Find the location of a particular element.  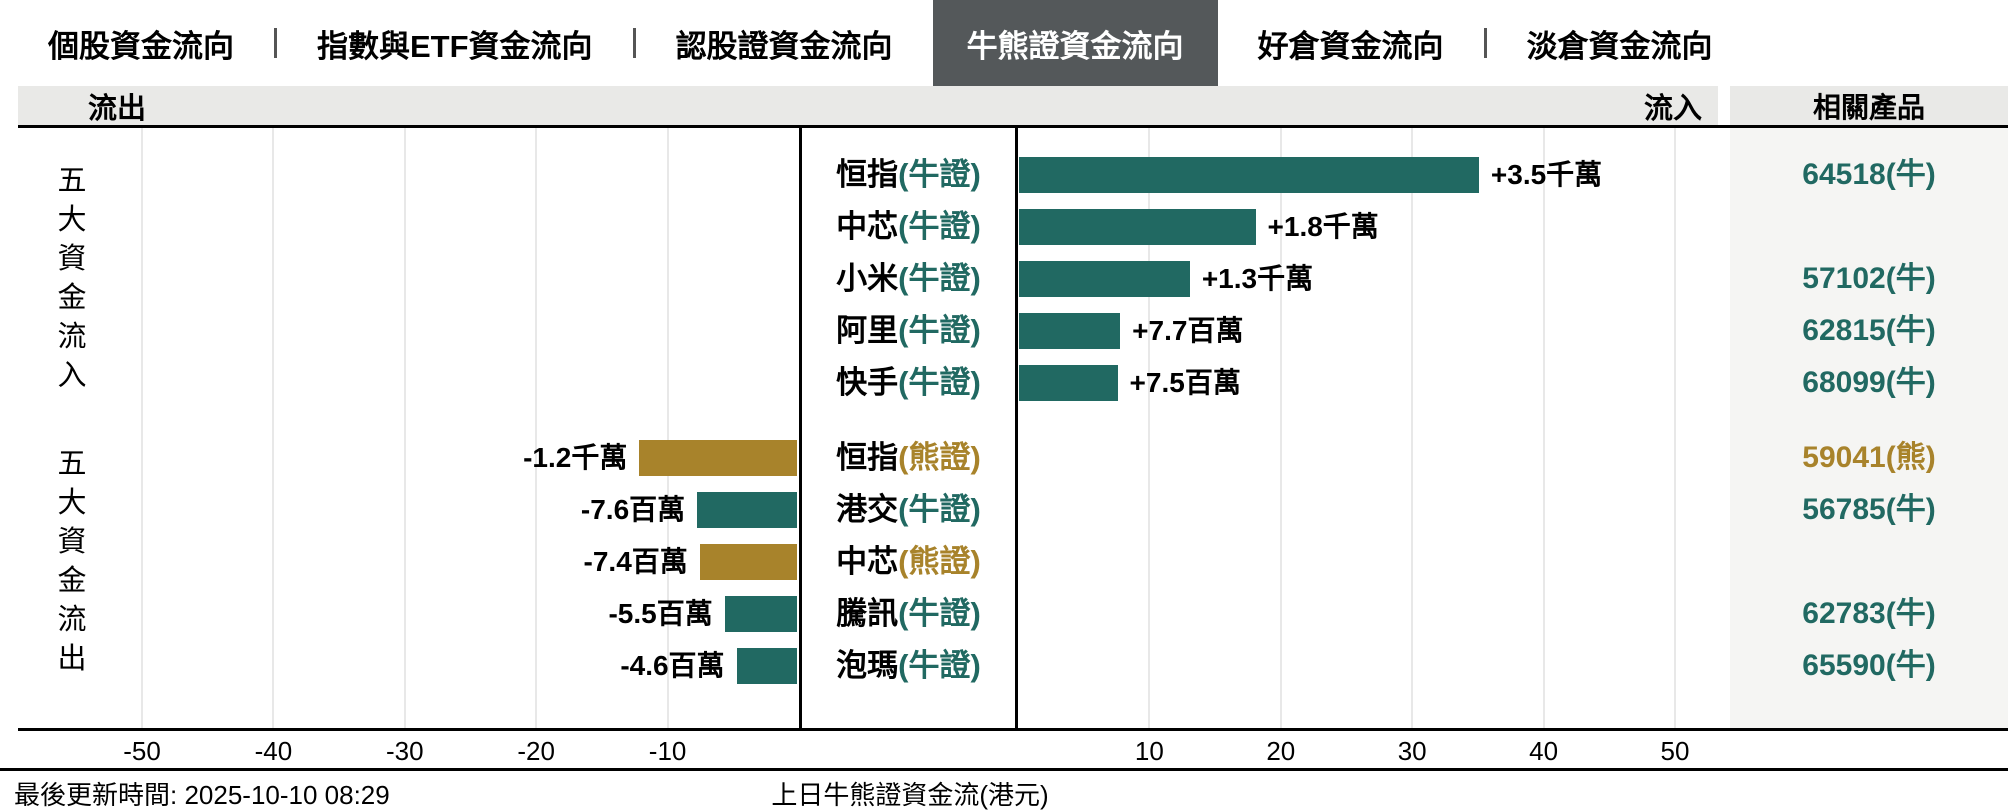

axis-tick: -30 is located at coordinates (405, 751).